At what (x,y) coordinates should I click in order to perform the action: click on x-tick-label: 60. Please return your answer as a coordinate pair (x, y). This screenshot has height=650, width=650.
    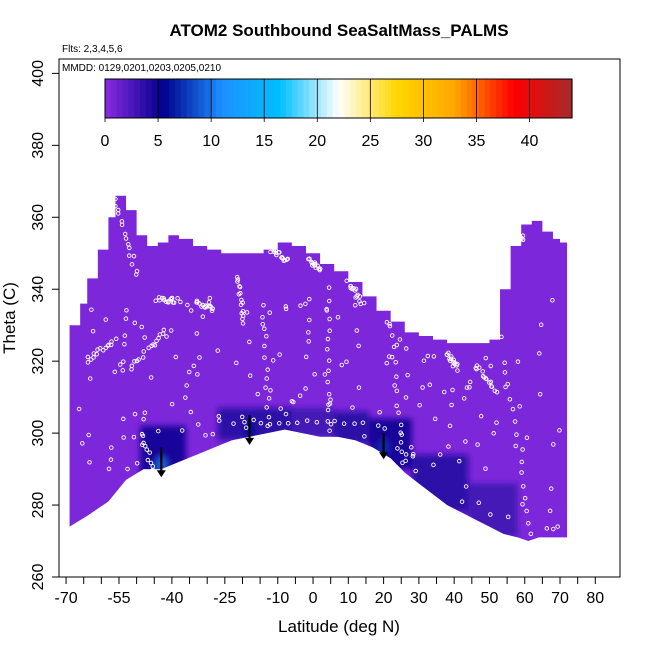
    Looking at the image, I should click on (525, 598).